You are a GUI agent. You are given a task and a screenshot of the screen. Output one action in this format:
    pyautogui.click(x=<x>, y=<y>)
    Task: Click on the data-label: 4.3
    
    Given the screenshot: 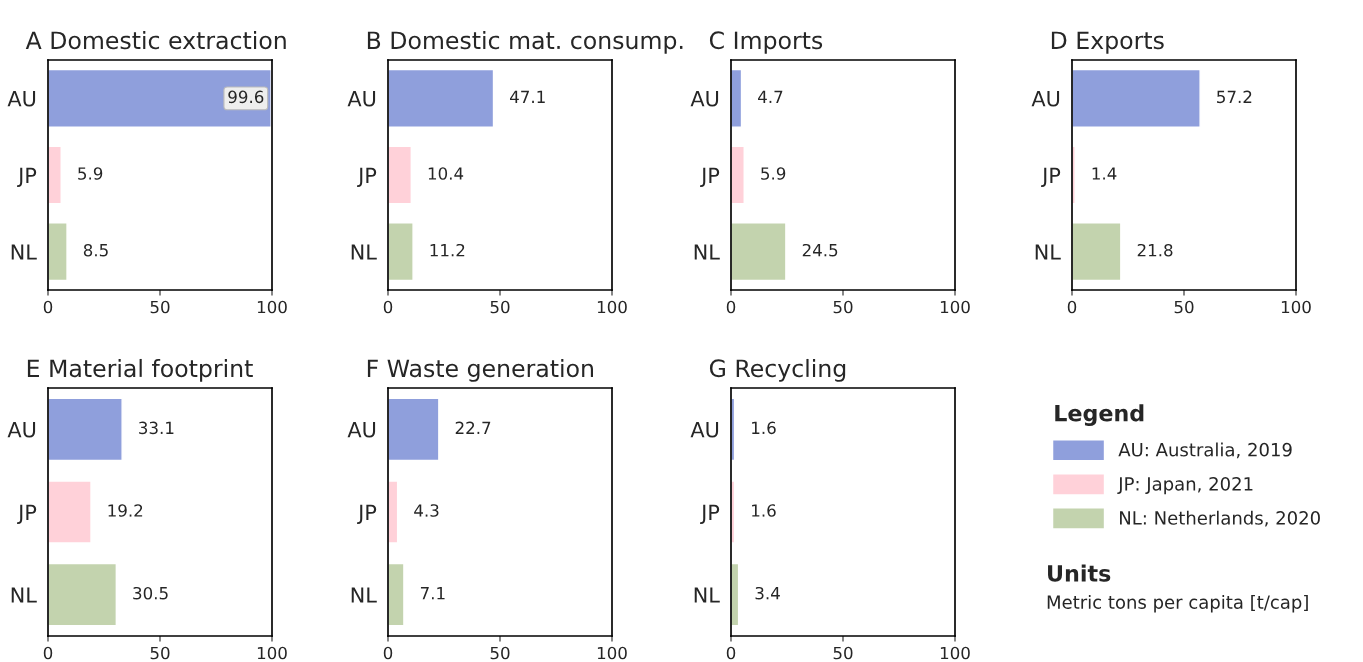 What is the action you would take?
    pyautogui.click(x=426, y=510)
    